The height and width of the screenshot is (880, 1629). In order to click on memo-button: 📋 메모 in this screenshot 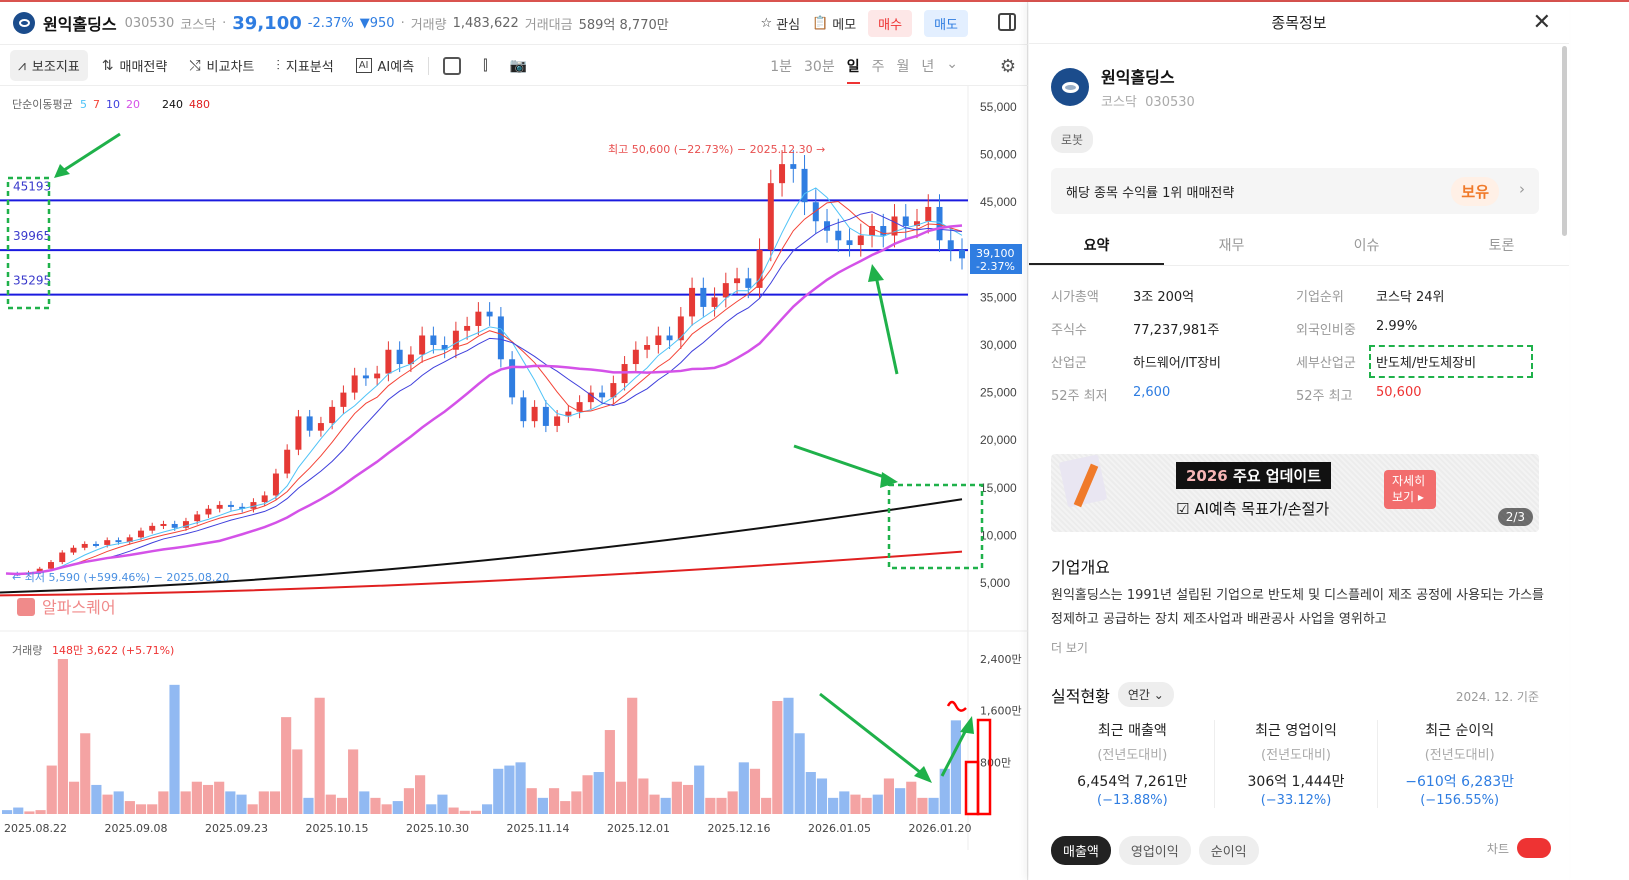, I will do `click(834, 24)`.